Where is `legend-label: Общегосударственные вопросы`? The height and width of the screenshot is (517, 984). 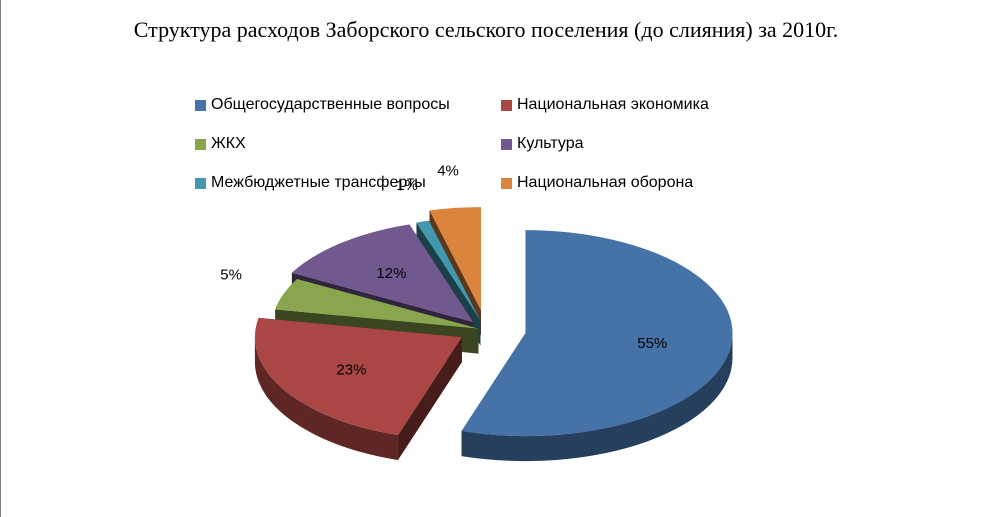
legend-label: Общегосударственные вопросы is located at coordinates (330, 104).